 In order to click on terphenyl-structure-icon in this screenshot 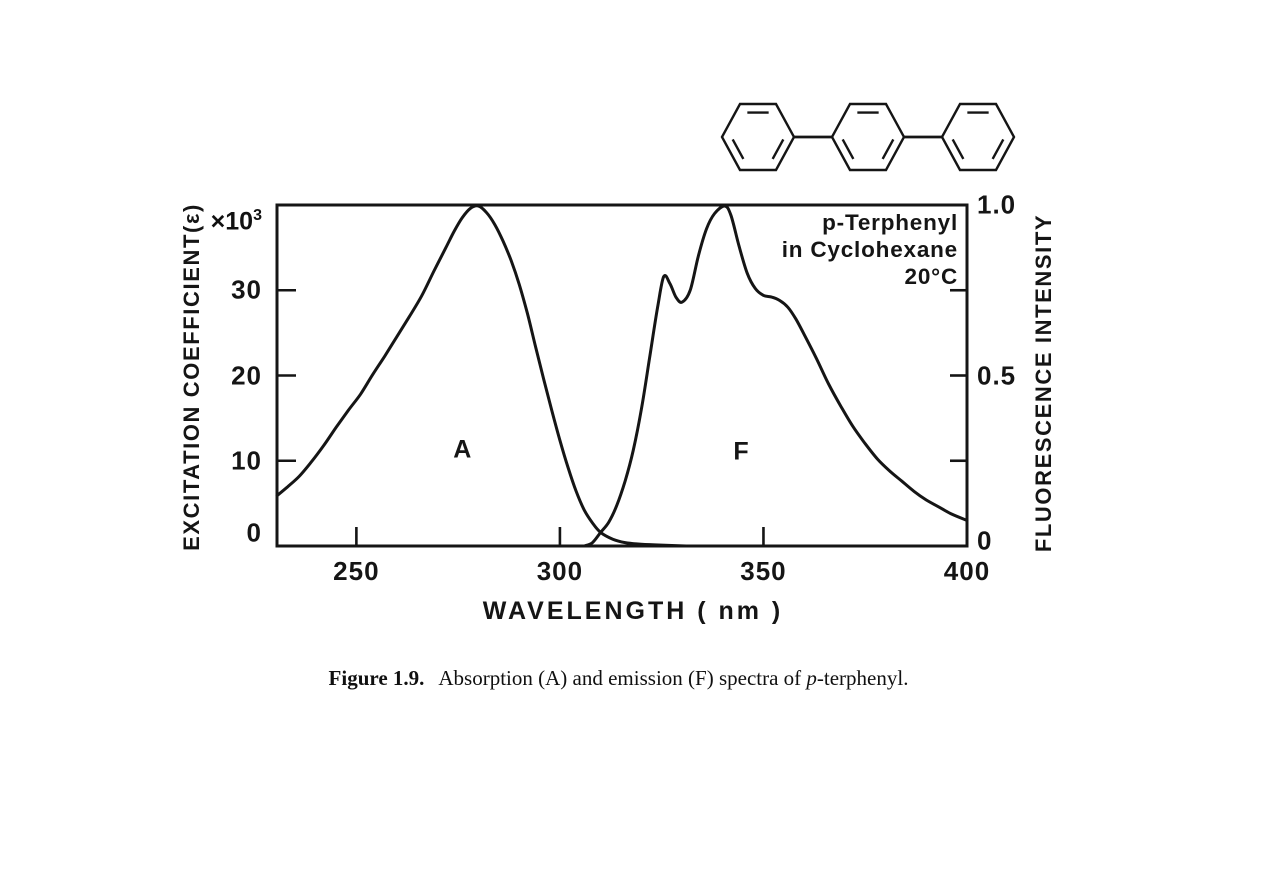, I will do `click(868, 137)`.